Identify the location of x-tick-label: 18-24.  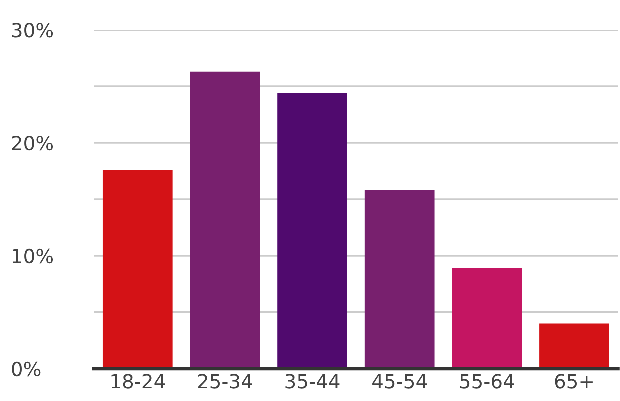
(139, 381).